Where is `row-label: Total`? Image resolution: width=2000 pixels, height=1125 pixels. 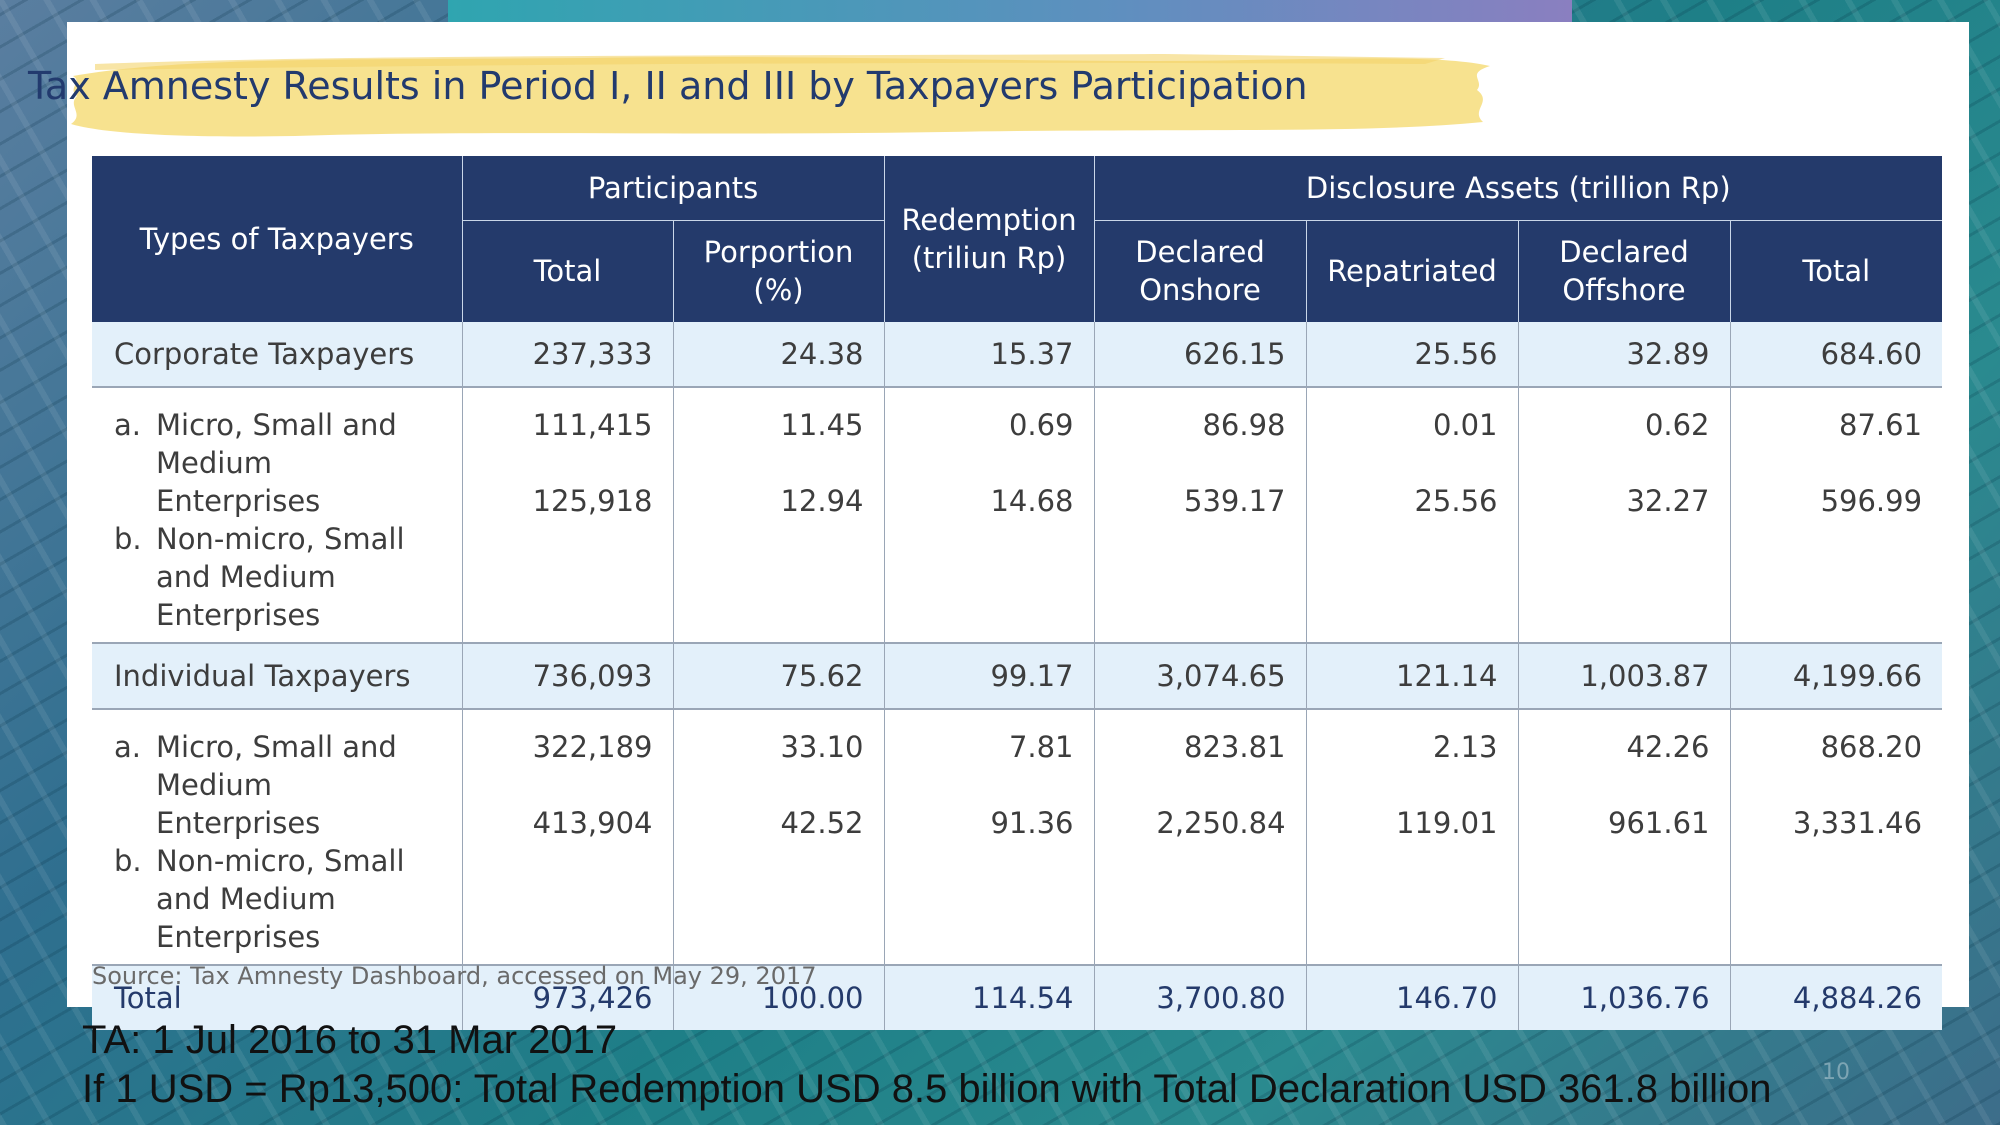 row-label: Total is located at coordinates (277, 997).